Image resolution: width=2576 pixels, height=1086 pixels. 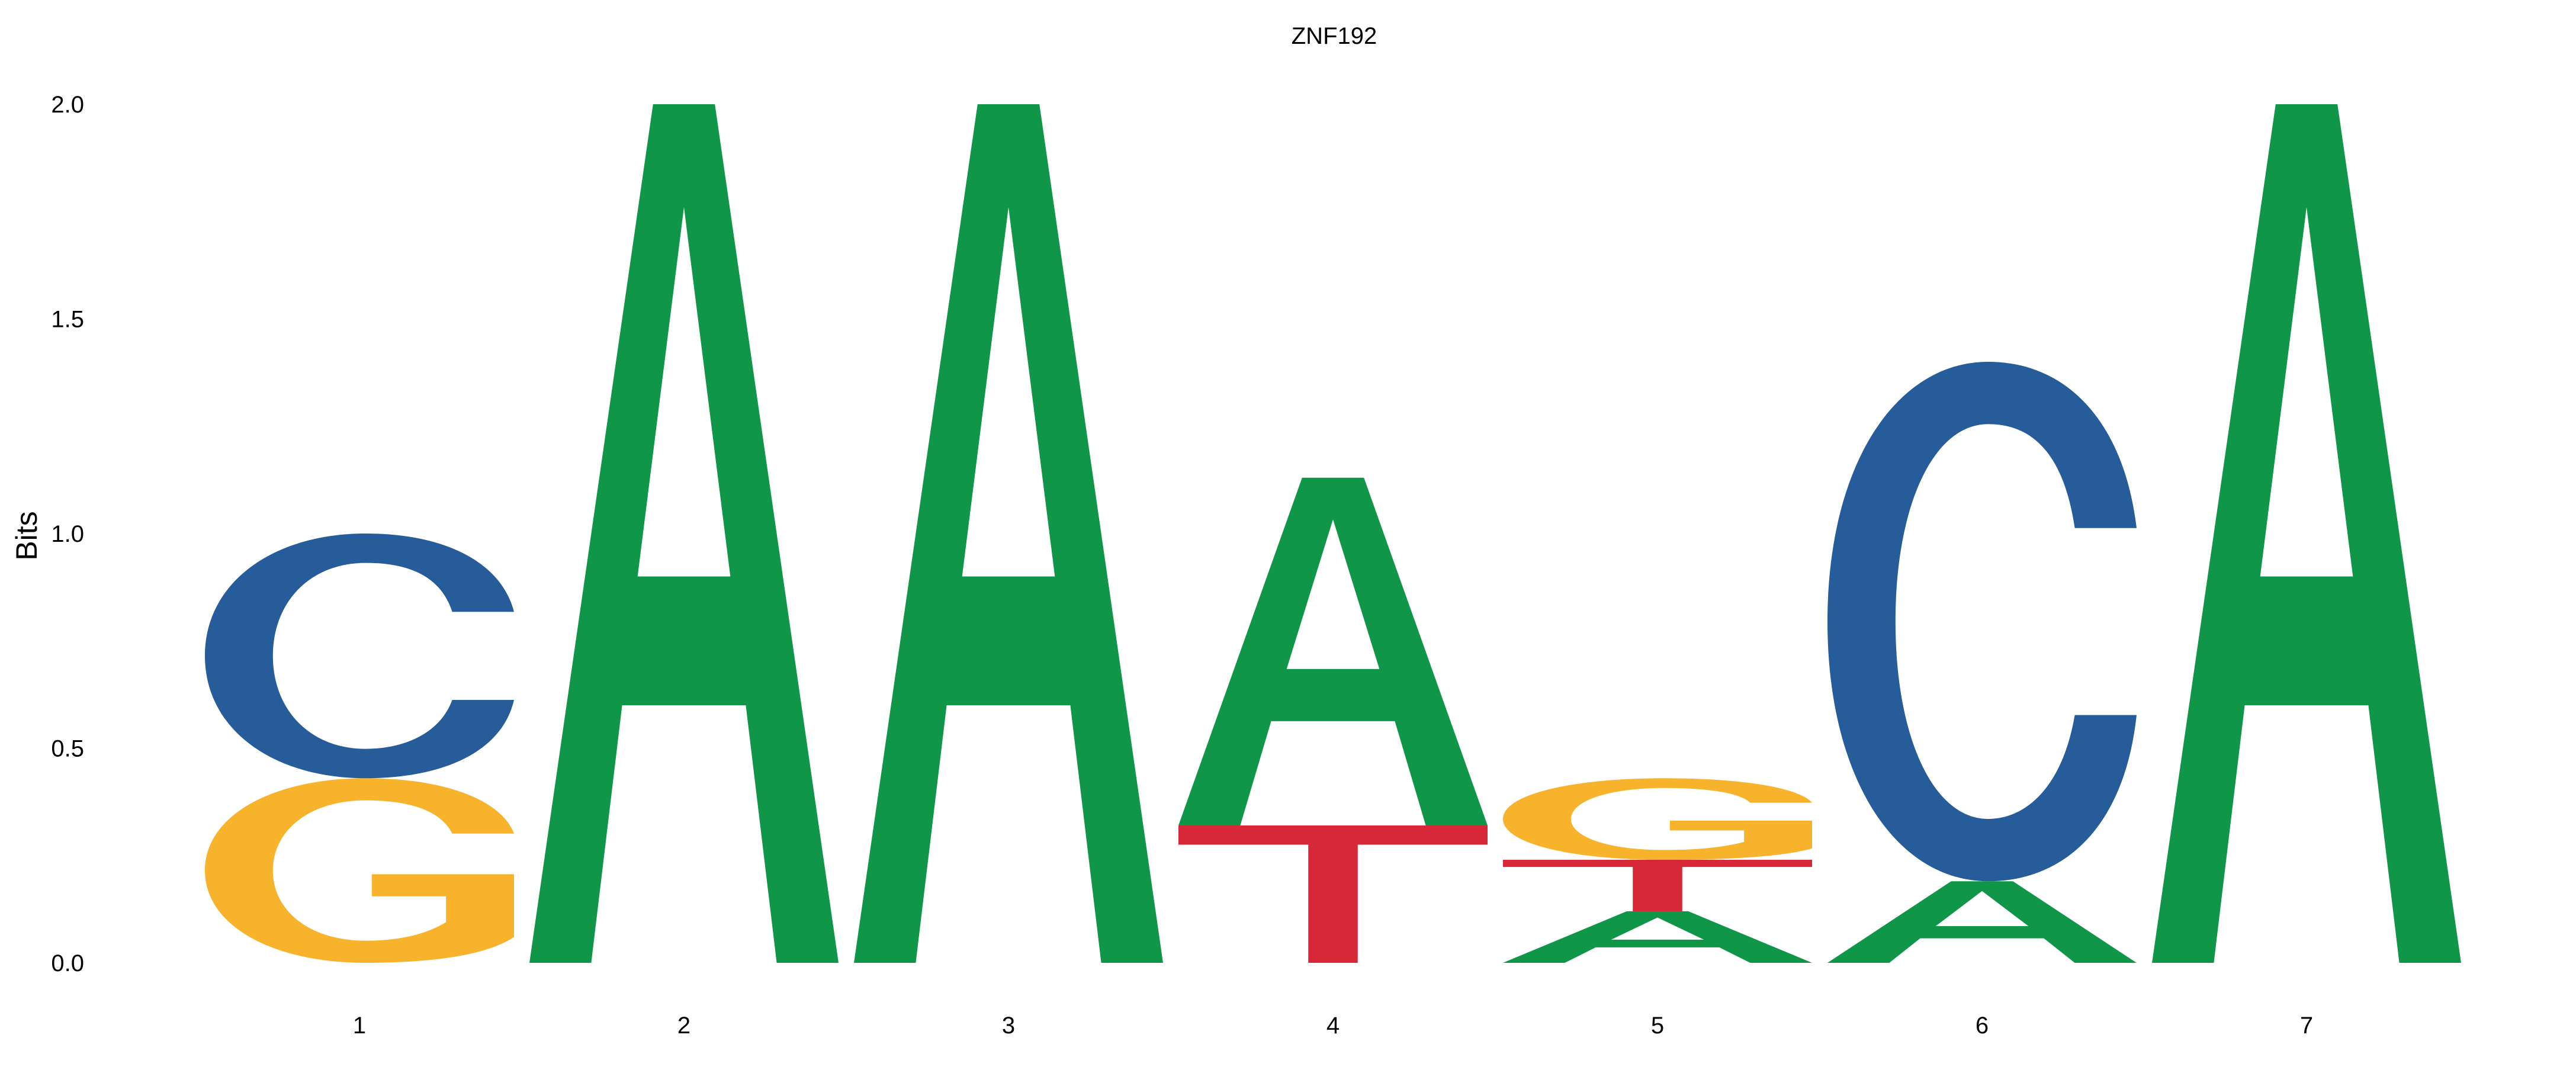 I want to click on y-tick-label: 0.5, so click(x=67, y=749).